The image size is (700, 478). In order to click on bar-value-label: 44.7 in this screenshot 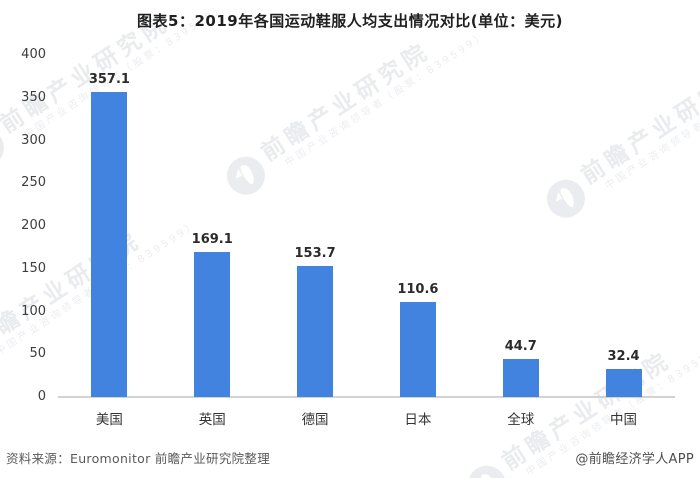, I will do `click(520, 346)`.